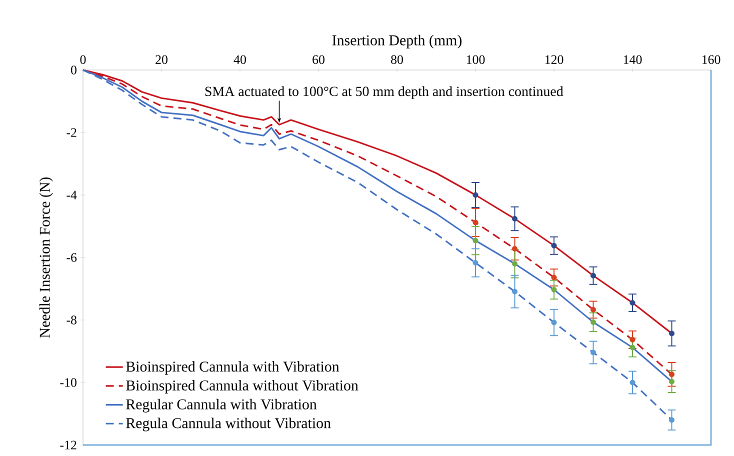 The height and width of the screenshot is (456, 734). What do you see at coordinates (554, 59) in the screenshot?
I see `x-tick-label: 120` at bounding box center [554, 59].